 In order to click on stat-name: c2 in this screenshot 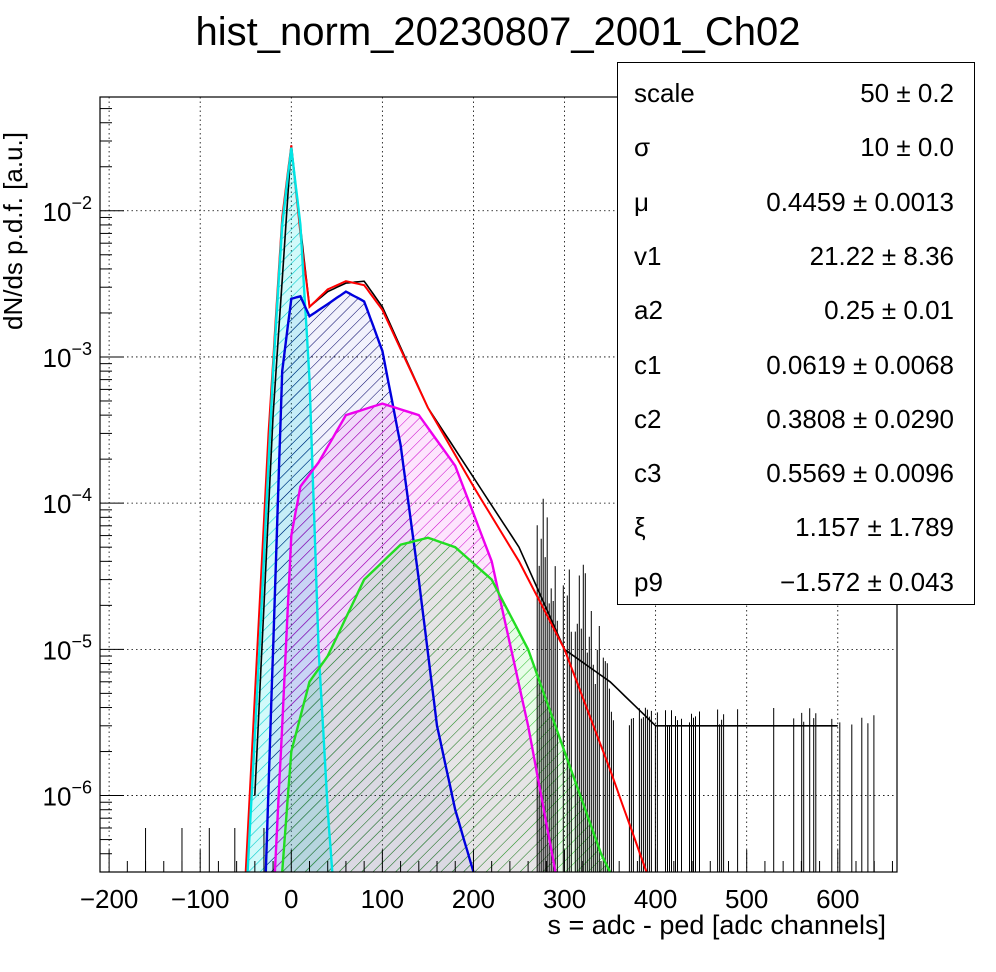, I will do `click(648, 418)`.